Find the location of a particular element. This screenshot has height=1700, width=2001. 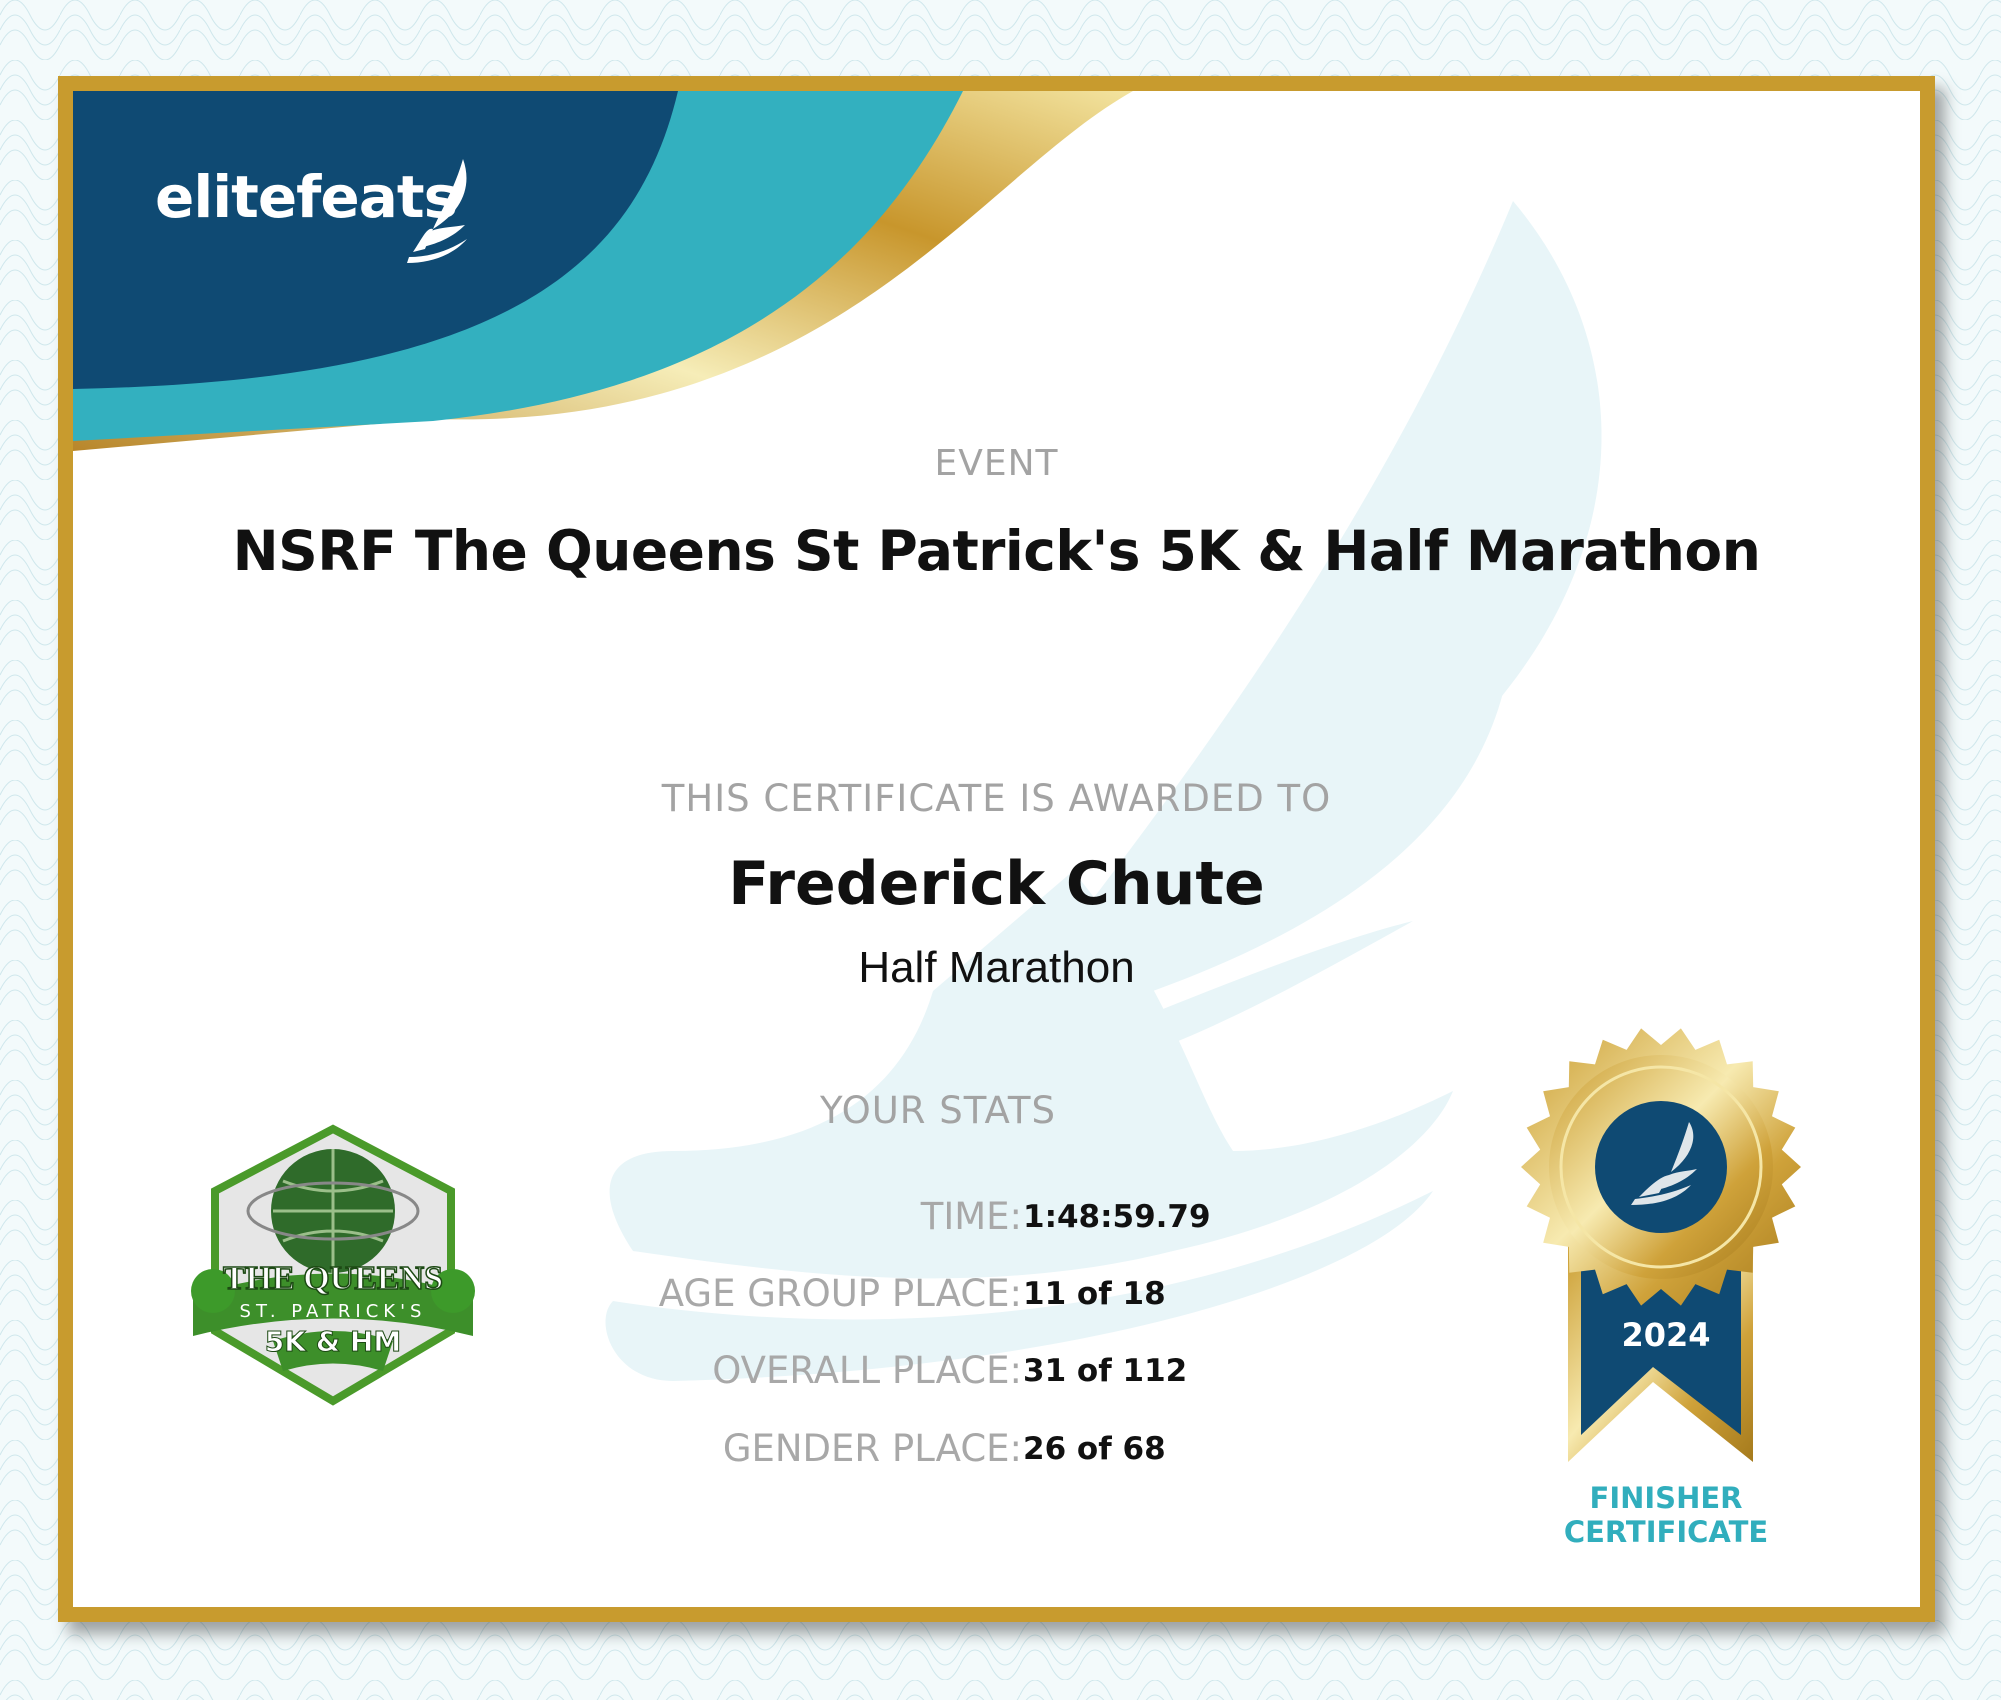

stat-row-age-group-place: AGE GROUP PLACE: 11 of 18 is located at coordinates (996, 1297).